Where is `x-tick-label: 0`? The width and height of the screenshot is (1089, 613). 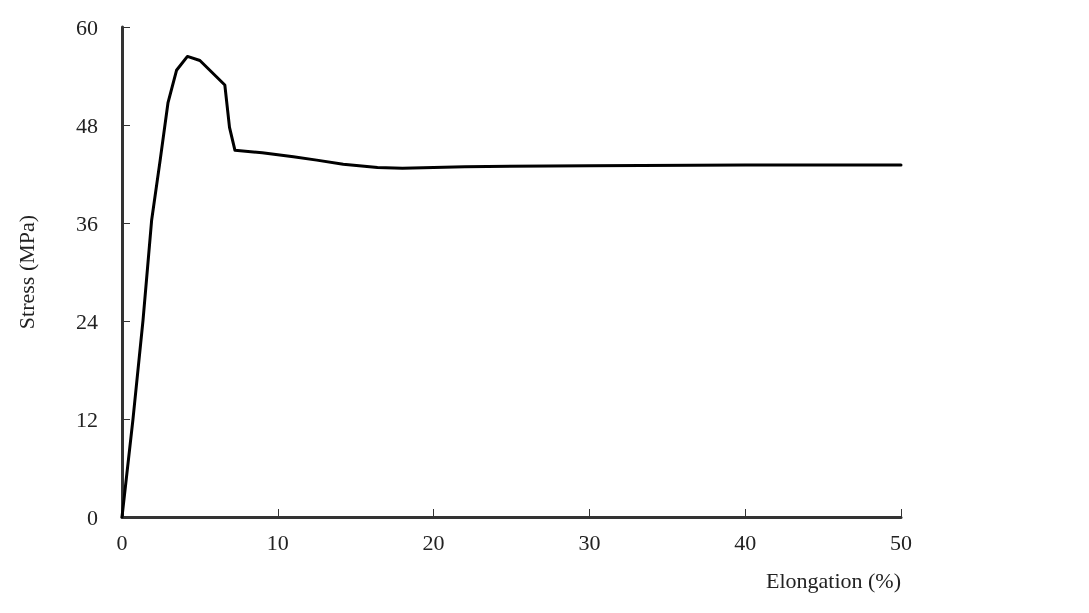 x-tick-label: 0 is located at coordinates (122, 542).